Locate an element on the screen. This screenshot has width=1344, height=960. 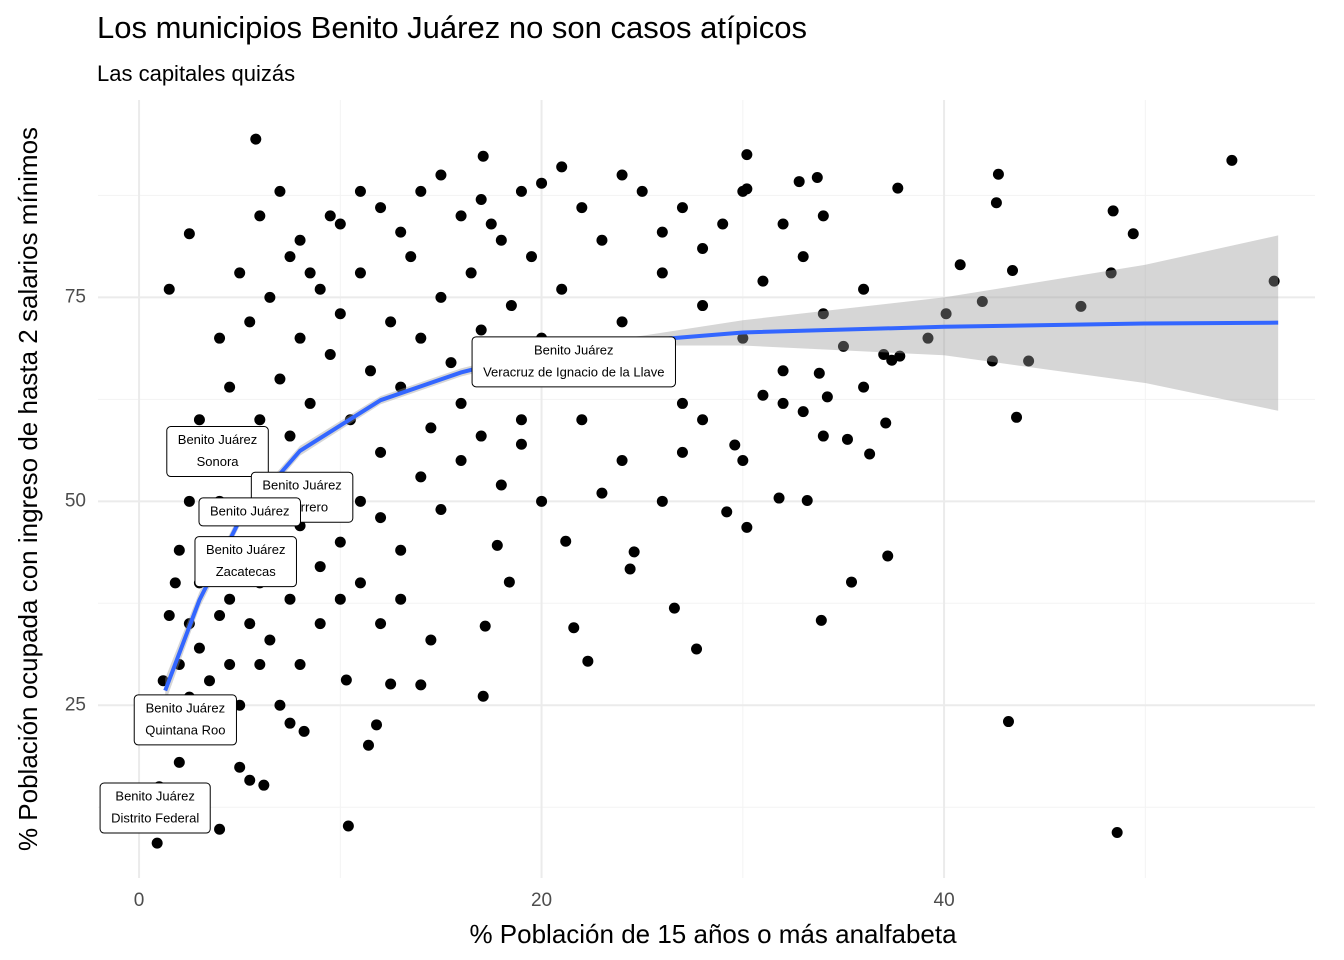
y-tick-label: 75 is located at coordinates (75, 296).